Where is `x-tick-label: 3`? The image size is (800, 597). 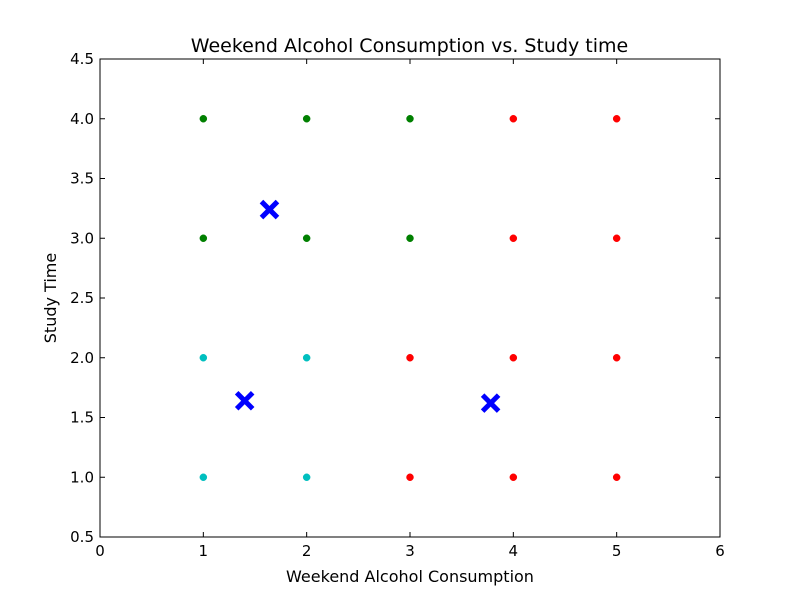
x-tick-label: 3 is located at coordinates (410, 551).